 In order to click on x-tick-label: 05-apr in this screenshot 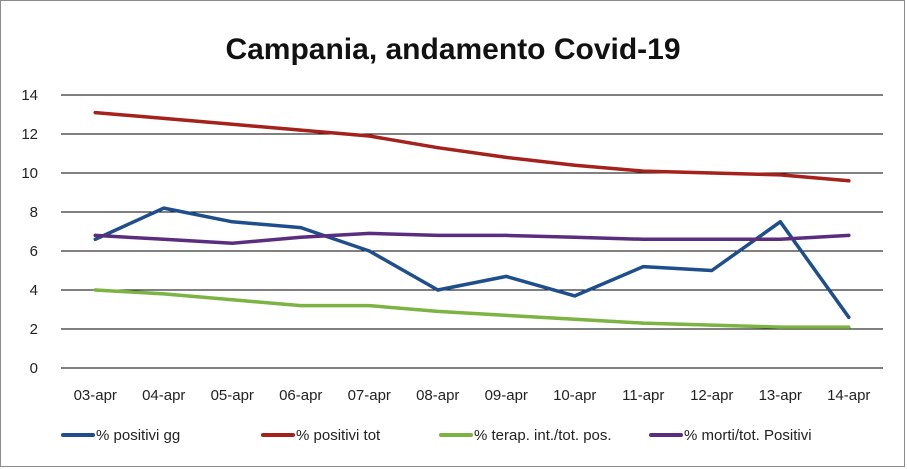, I will do `click(232, 395)`.